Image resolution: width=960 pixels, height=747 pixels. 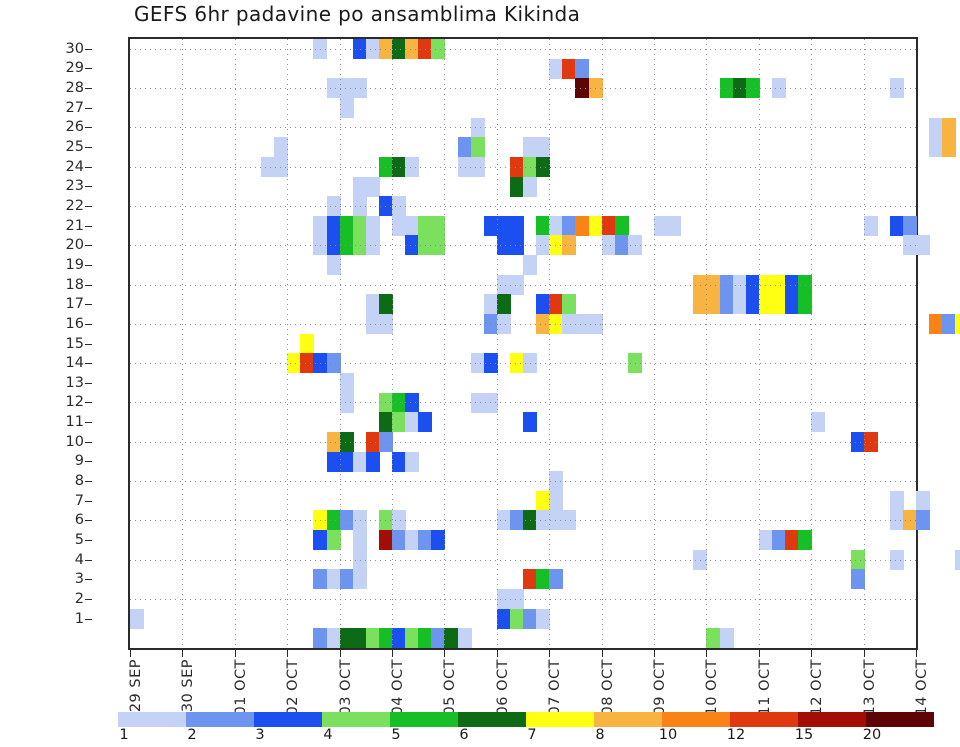 I want to click on y-axis-tick-label: 15, so click(x=74, y=343).